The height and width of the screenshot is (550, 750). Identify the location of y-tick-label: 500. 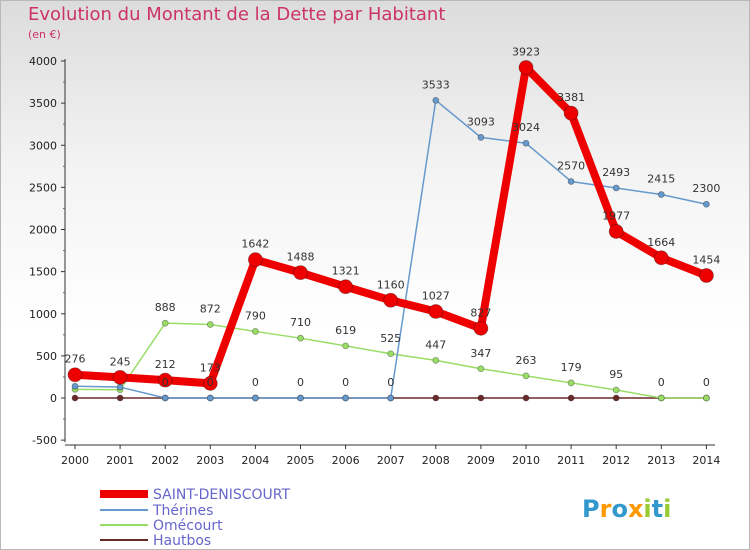
(46, 356).